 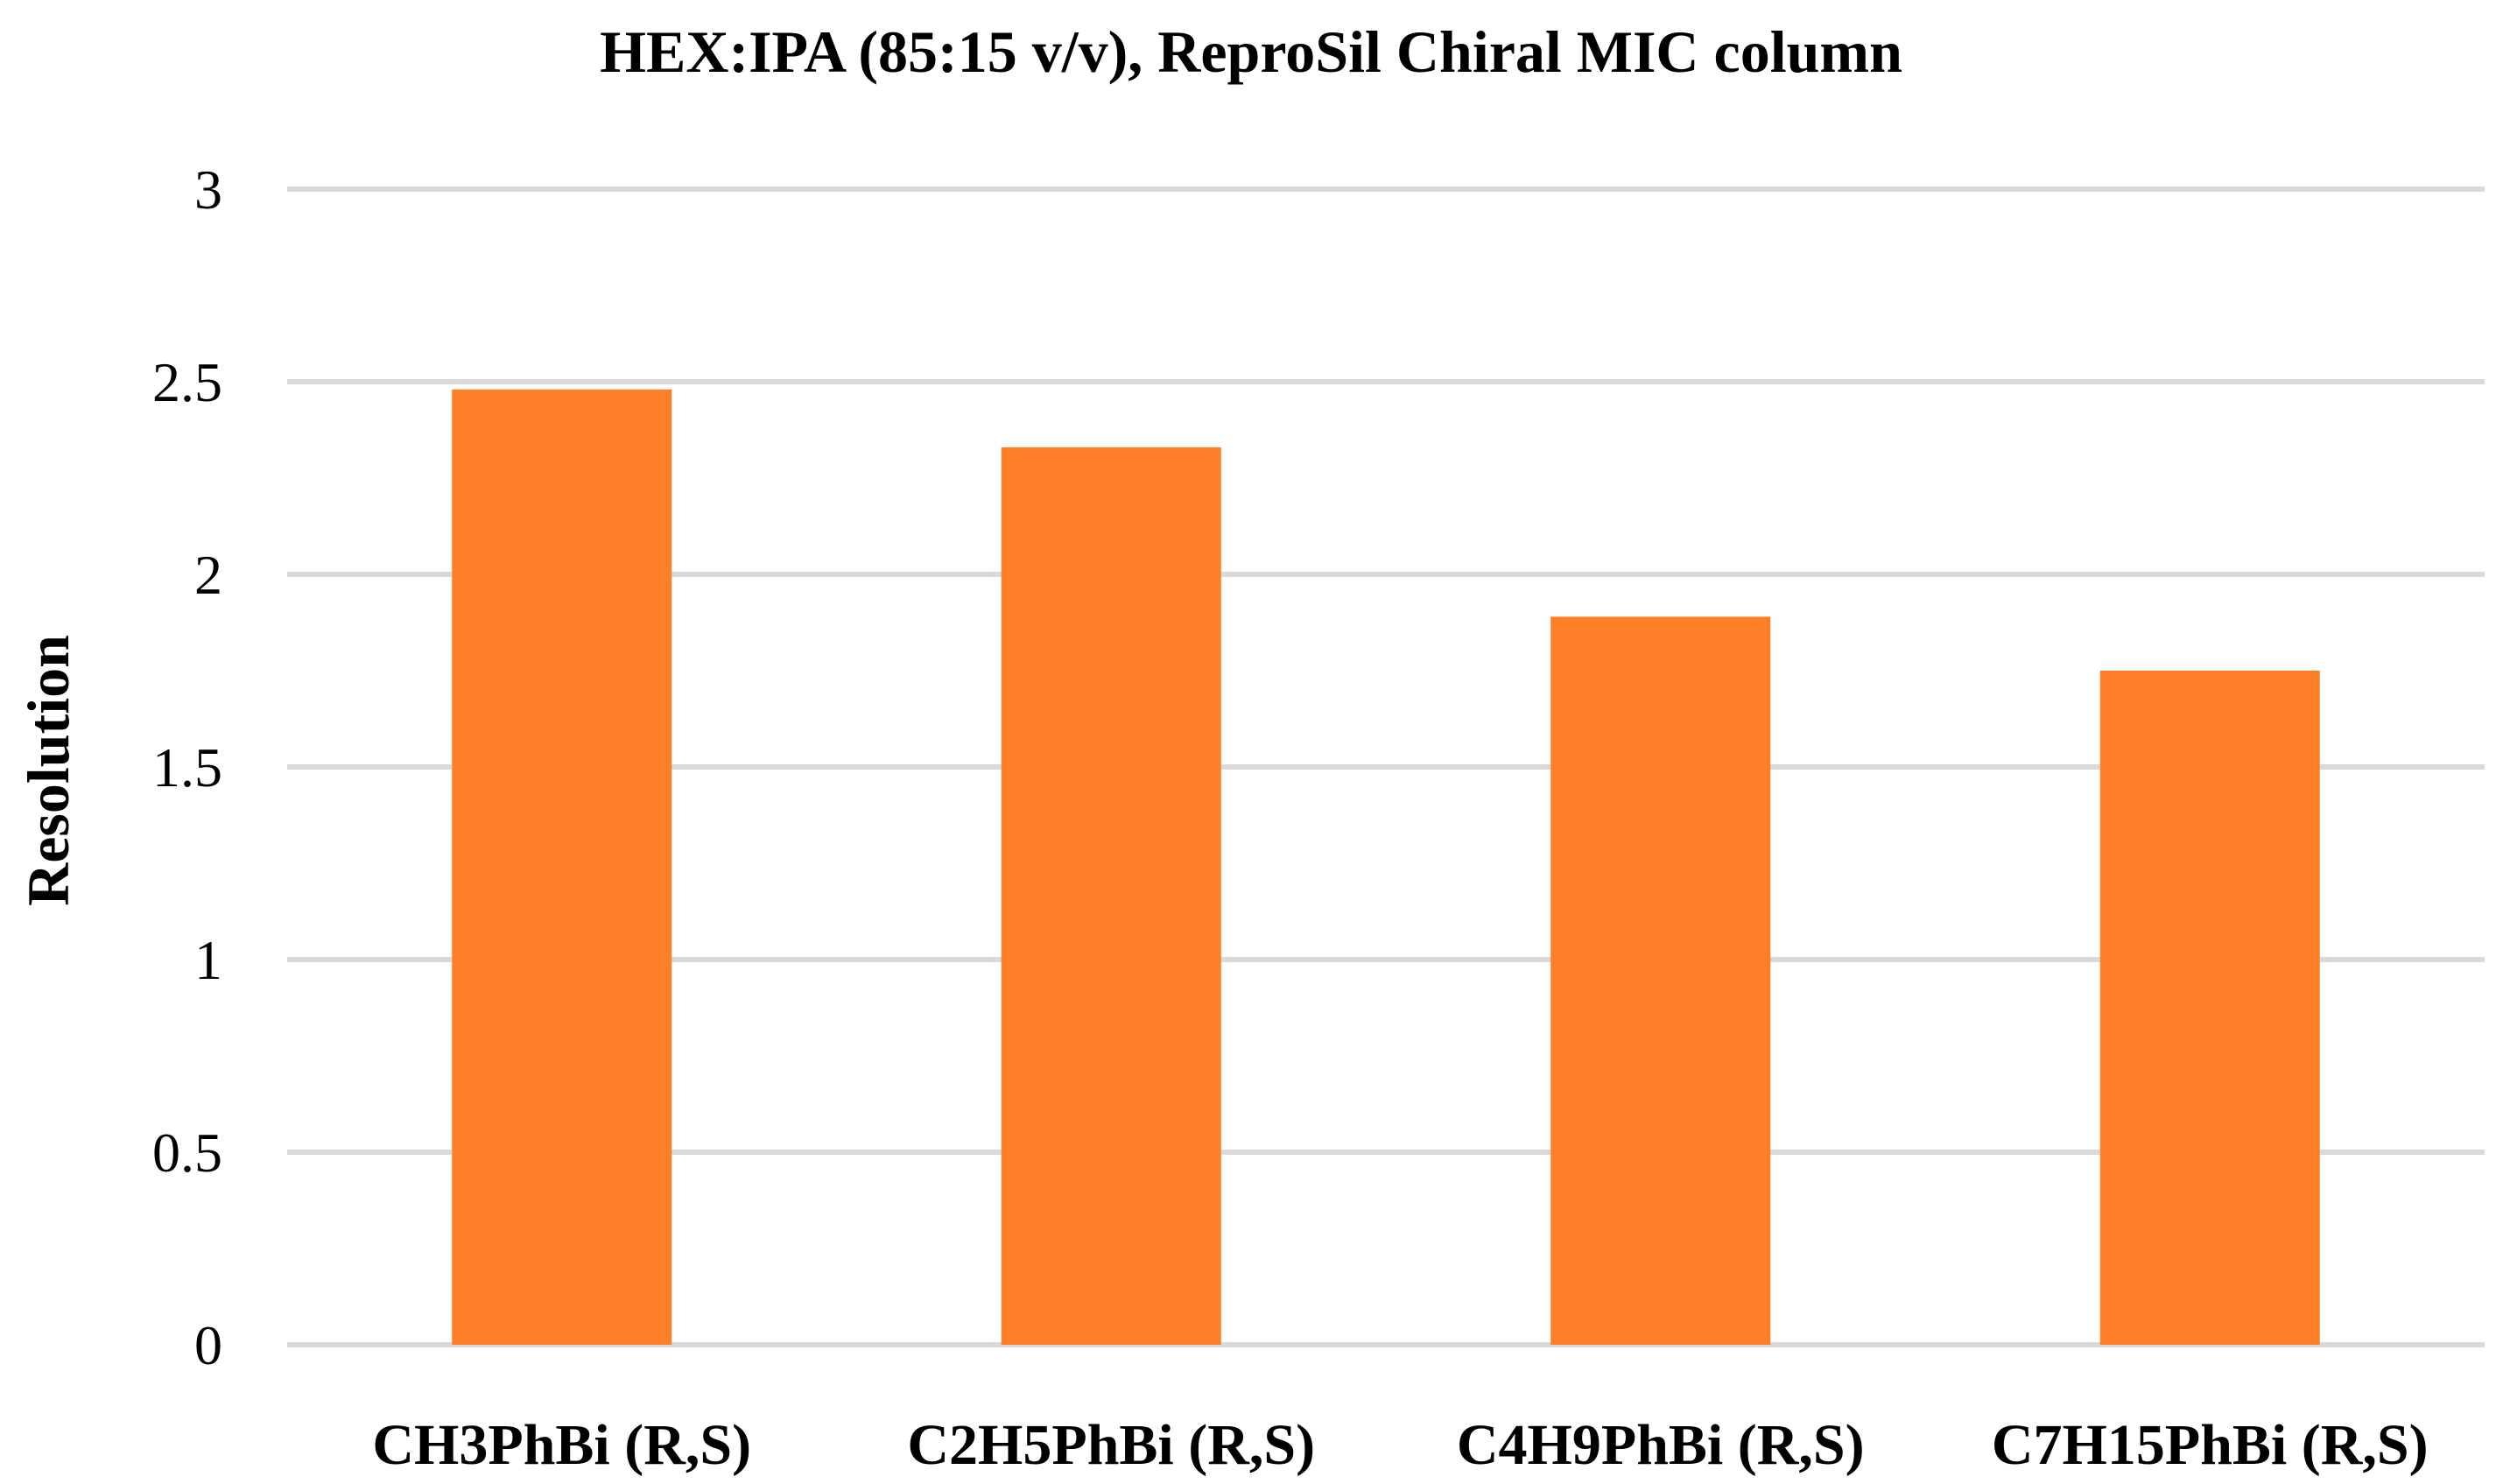 I want to click on y-tick-label: 0.5, so click(x=187, y=1153).